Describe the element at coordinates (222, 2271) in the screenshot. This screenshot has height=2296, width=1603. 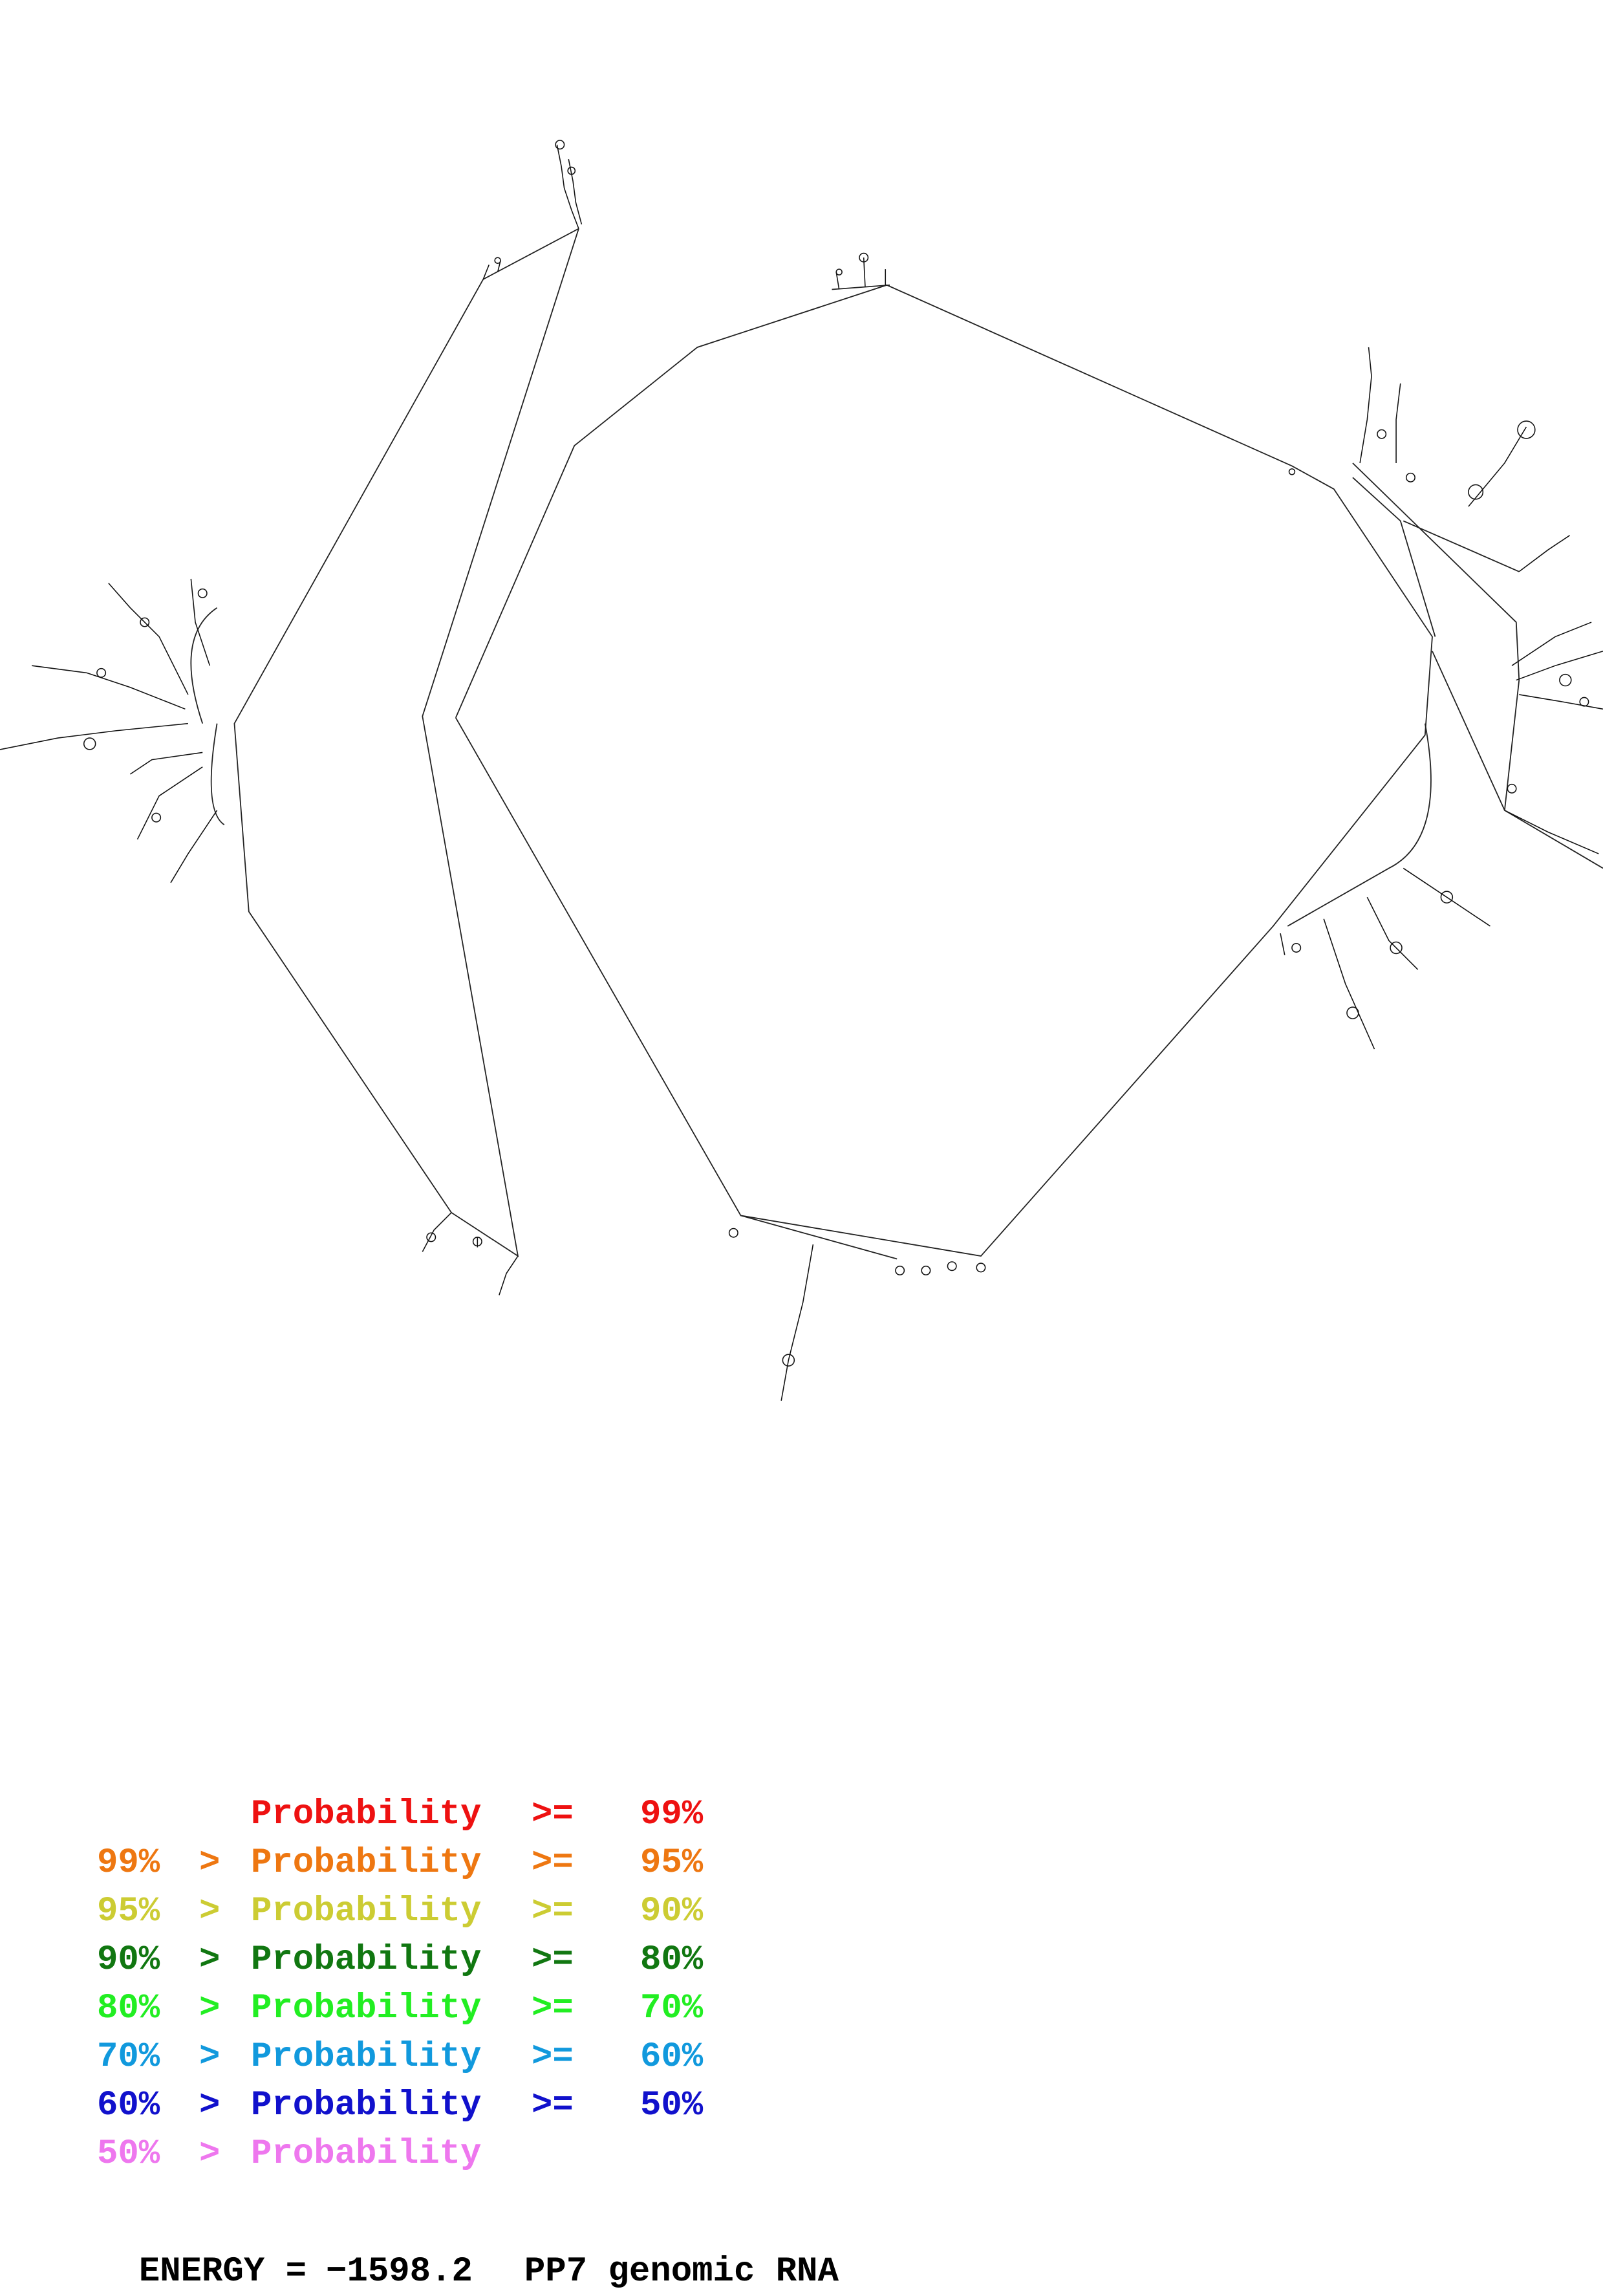
I see `energy-label: ENERGY =` at that location.